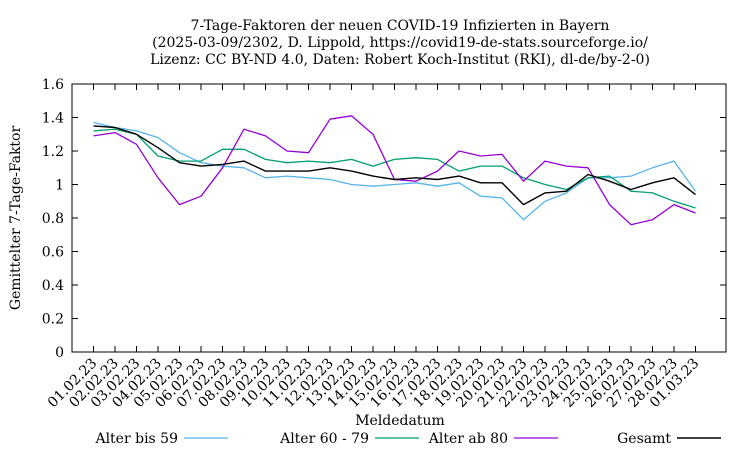 Image resolution: width=750 pixels, height=450 pixels. I want to click on y-tick-label: 0.8, so click(53, 219).